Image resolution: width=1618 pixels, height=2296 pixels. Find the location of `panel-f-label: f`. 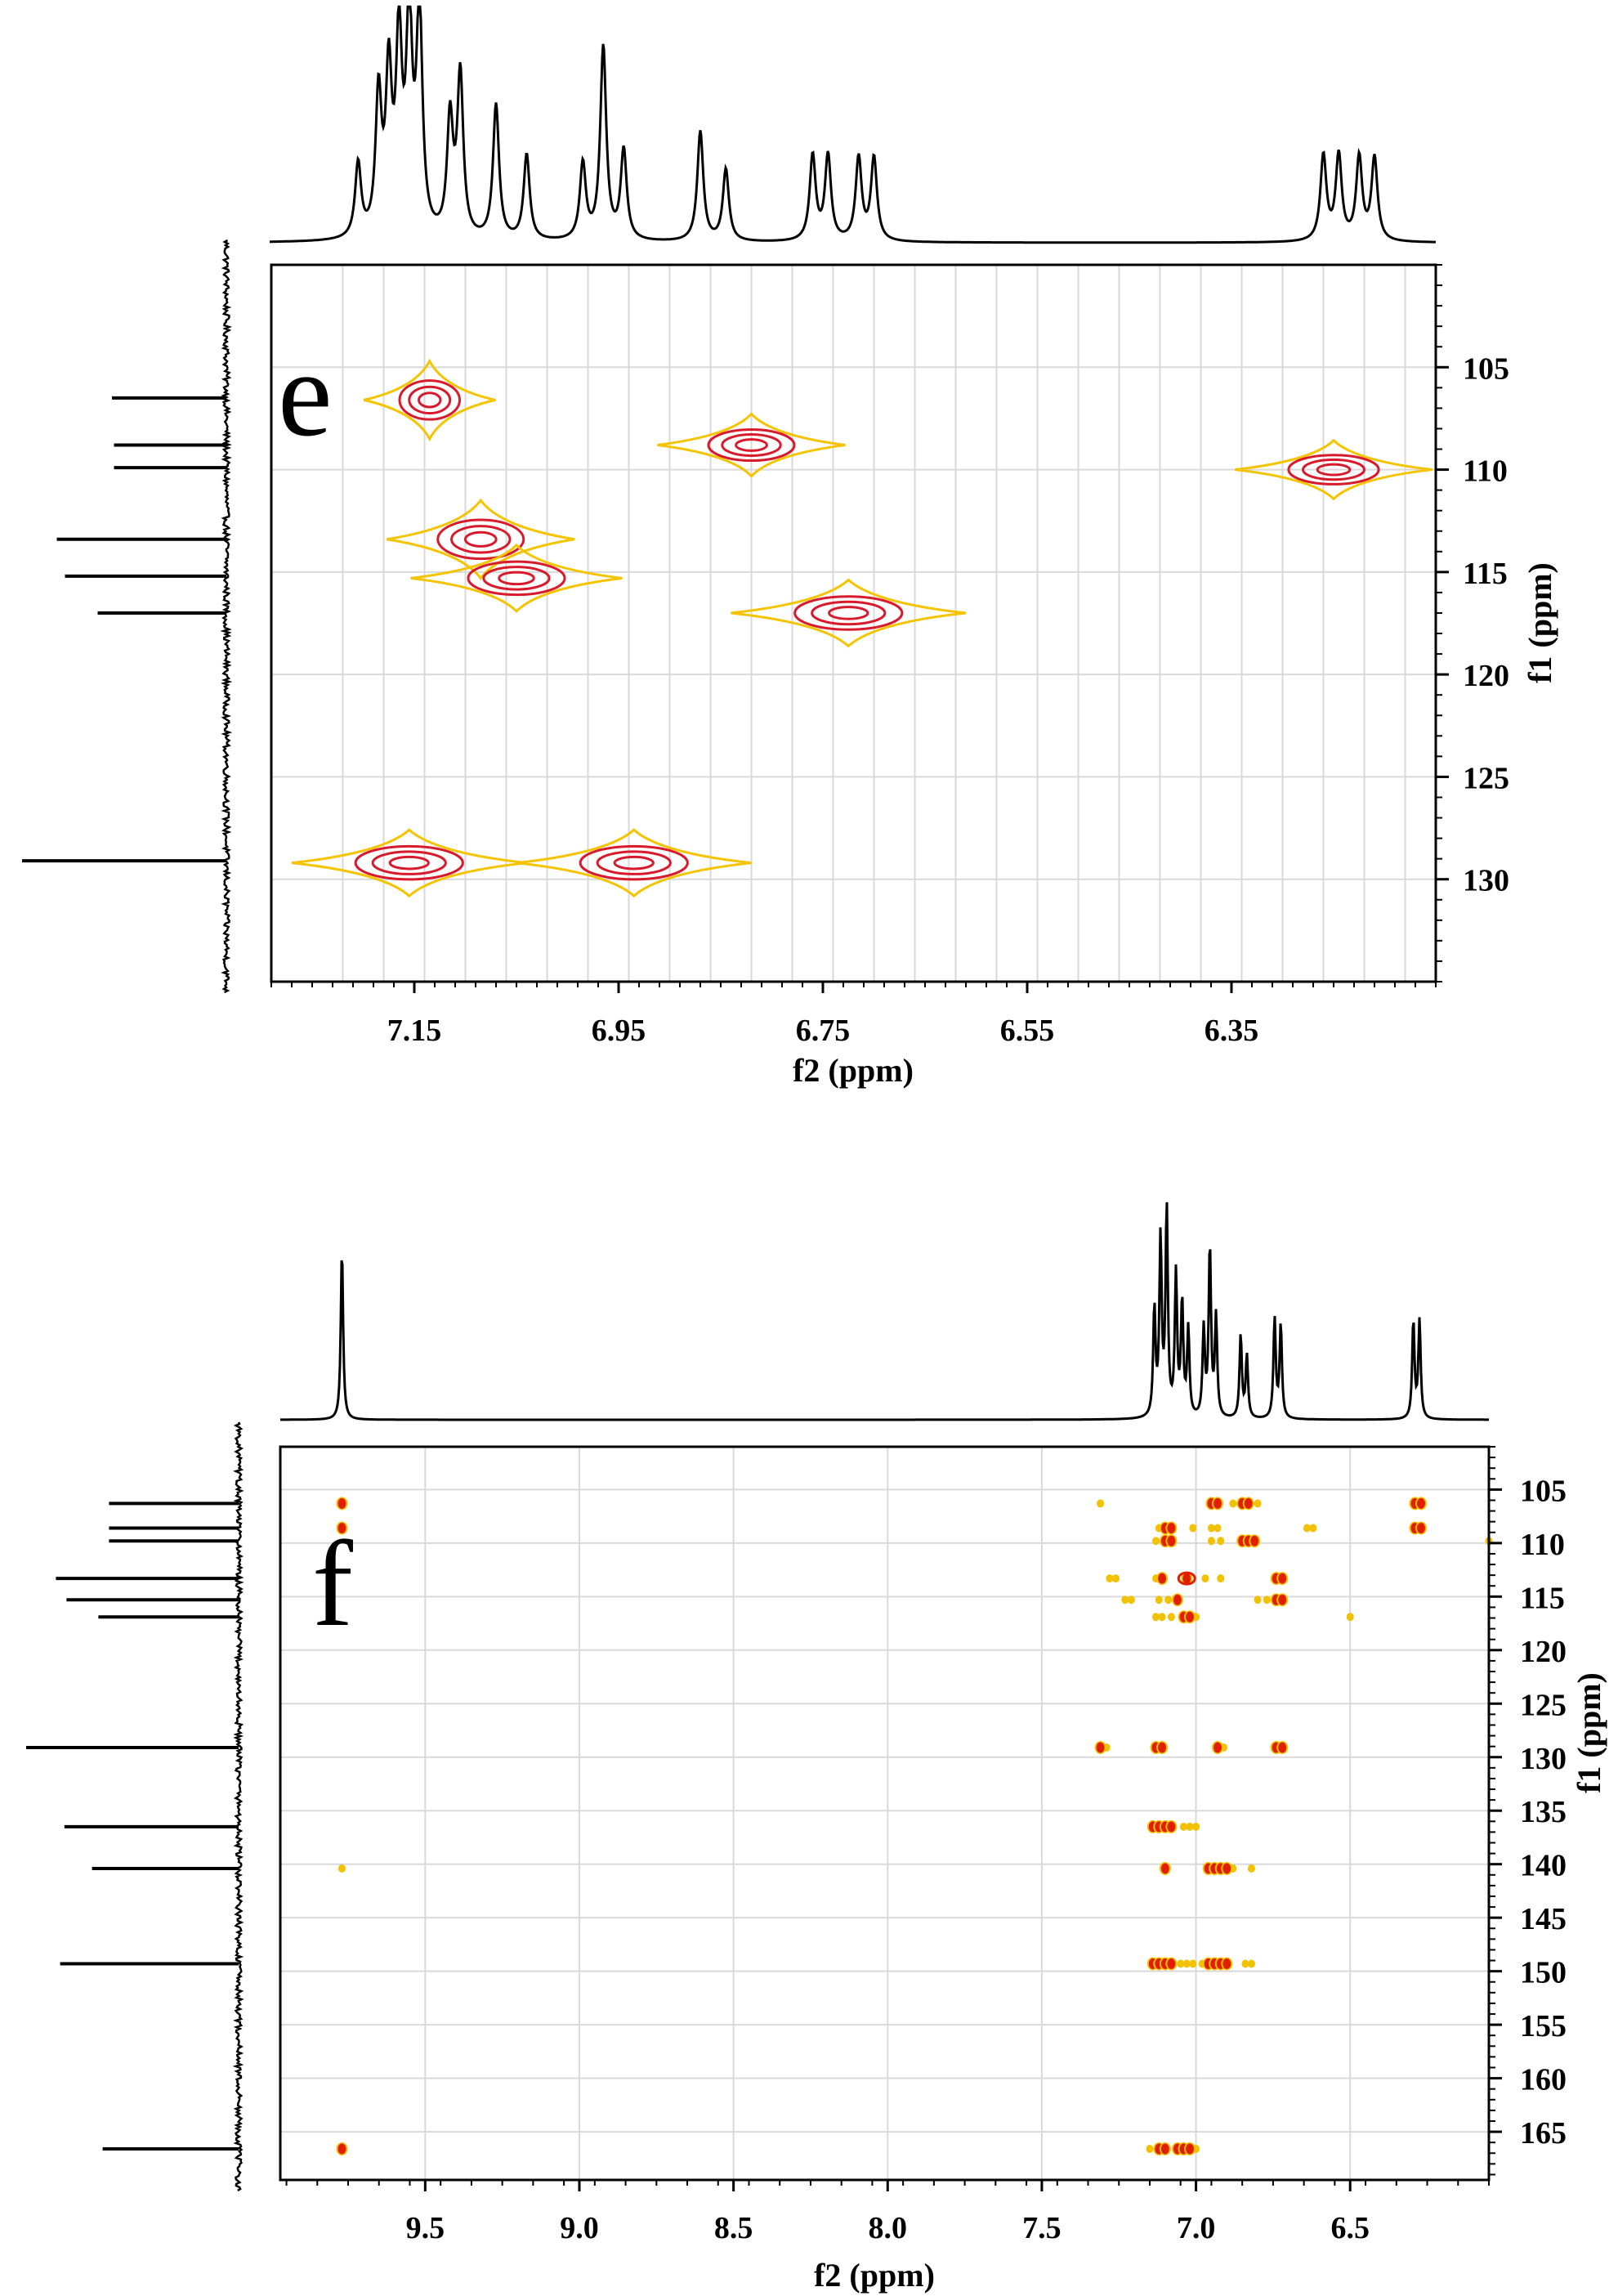

panel-f-label: f is located at coordinates (332, 1584).